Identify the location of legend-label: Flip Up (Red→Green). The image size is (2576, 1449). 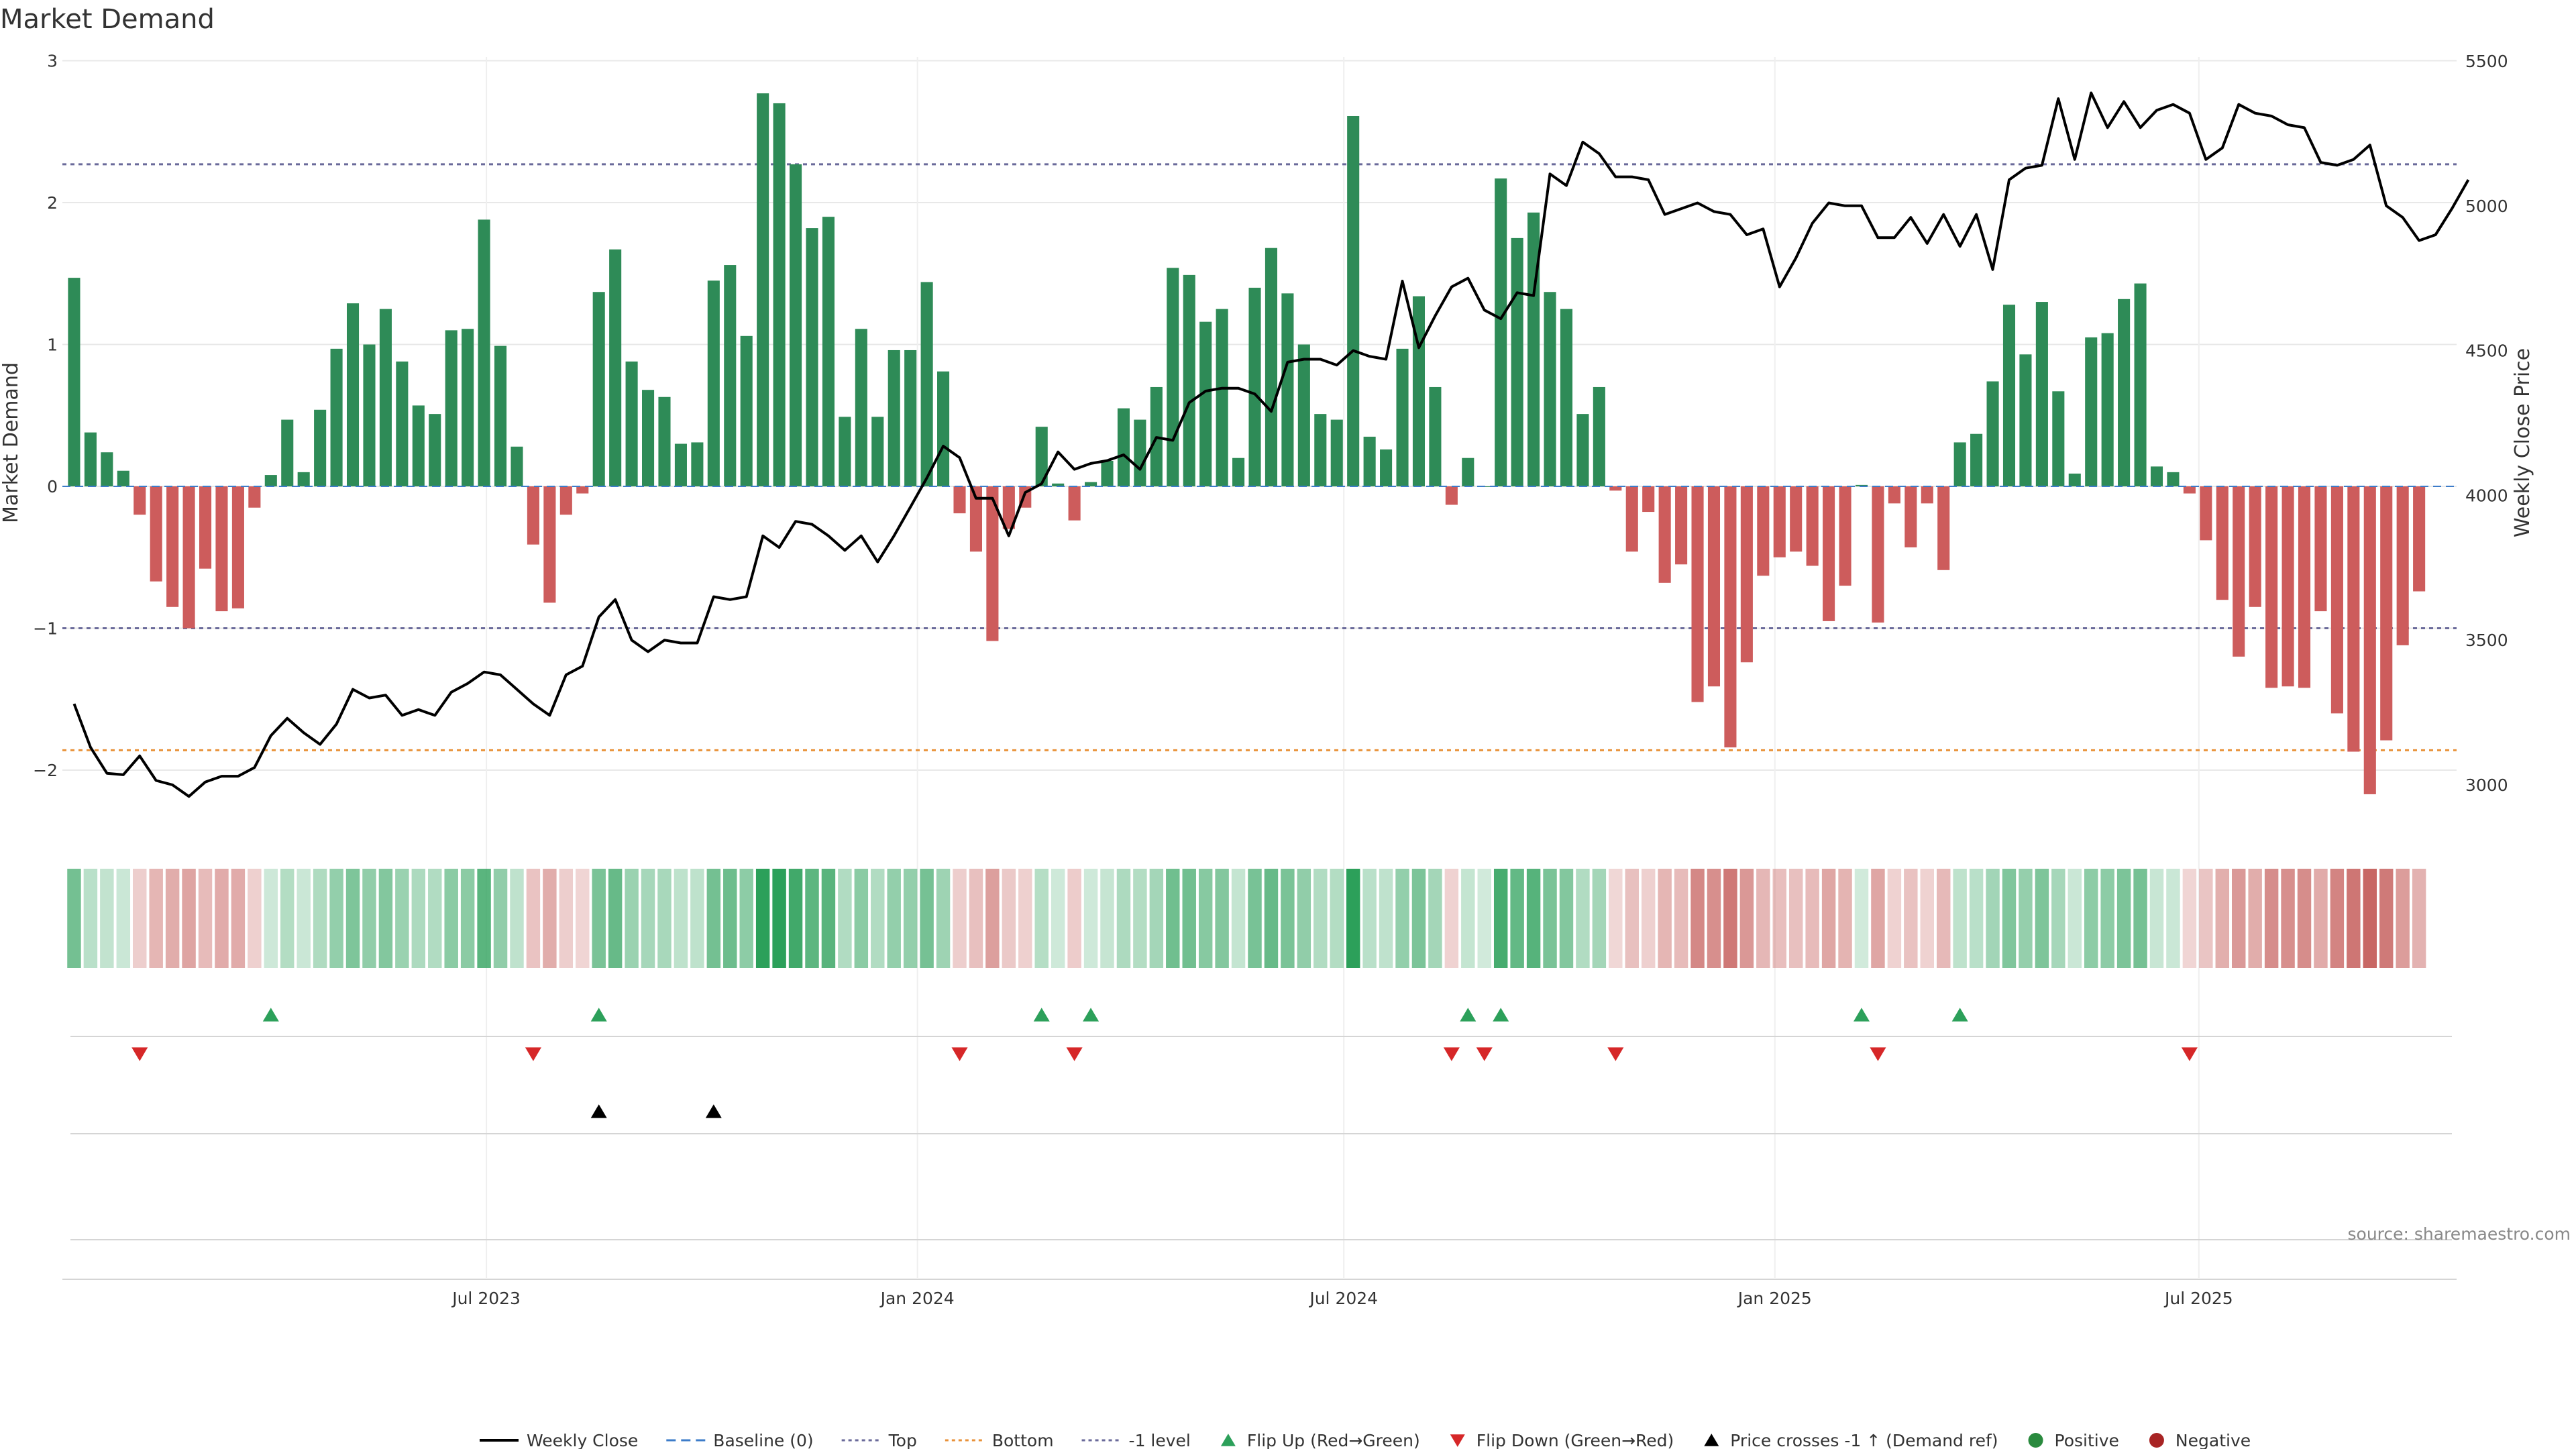
(1333, 1440).